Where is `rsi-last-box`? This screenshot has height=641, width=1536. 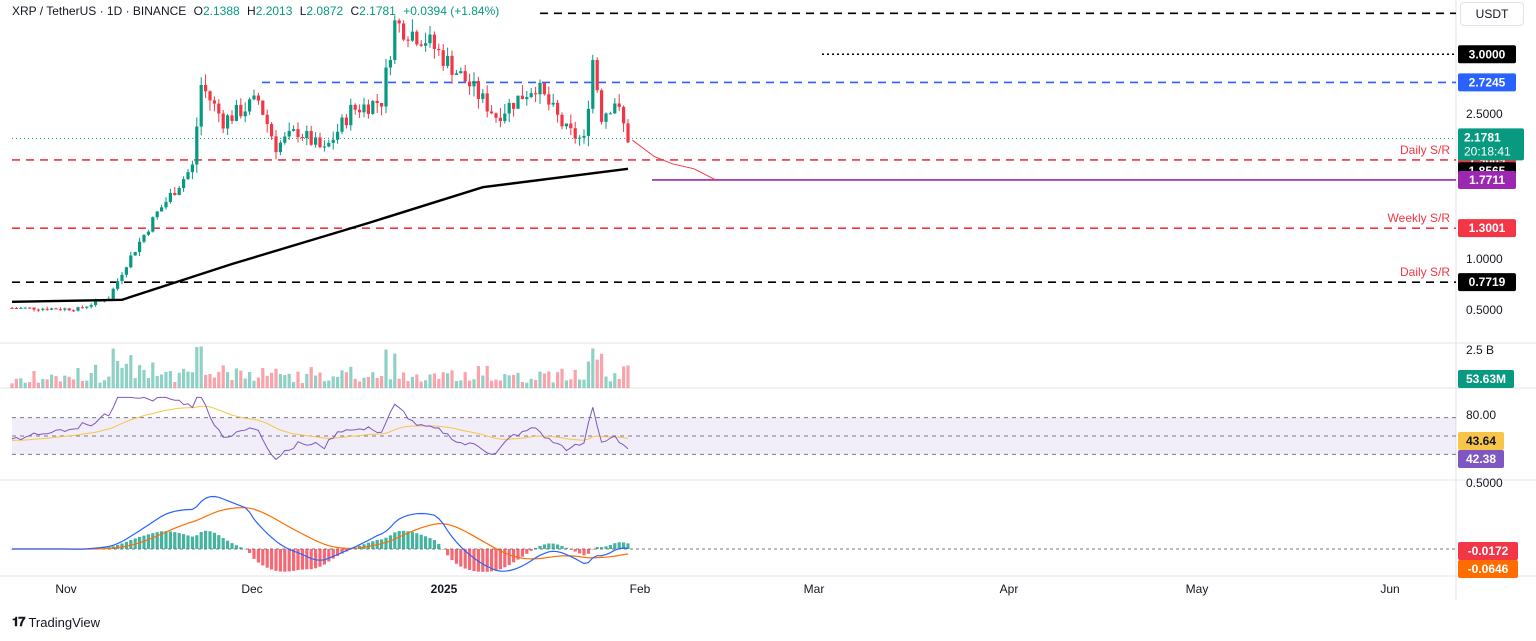 rsi-last-box is located at coordinates (1481, 459).